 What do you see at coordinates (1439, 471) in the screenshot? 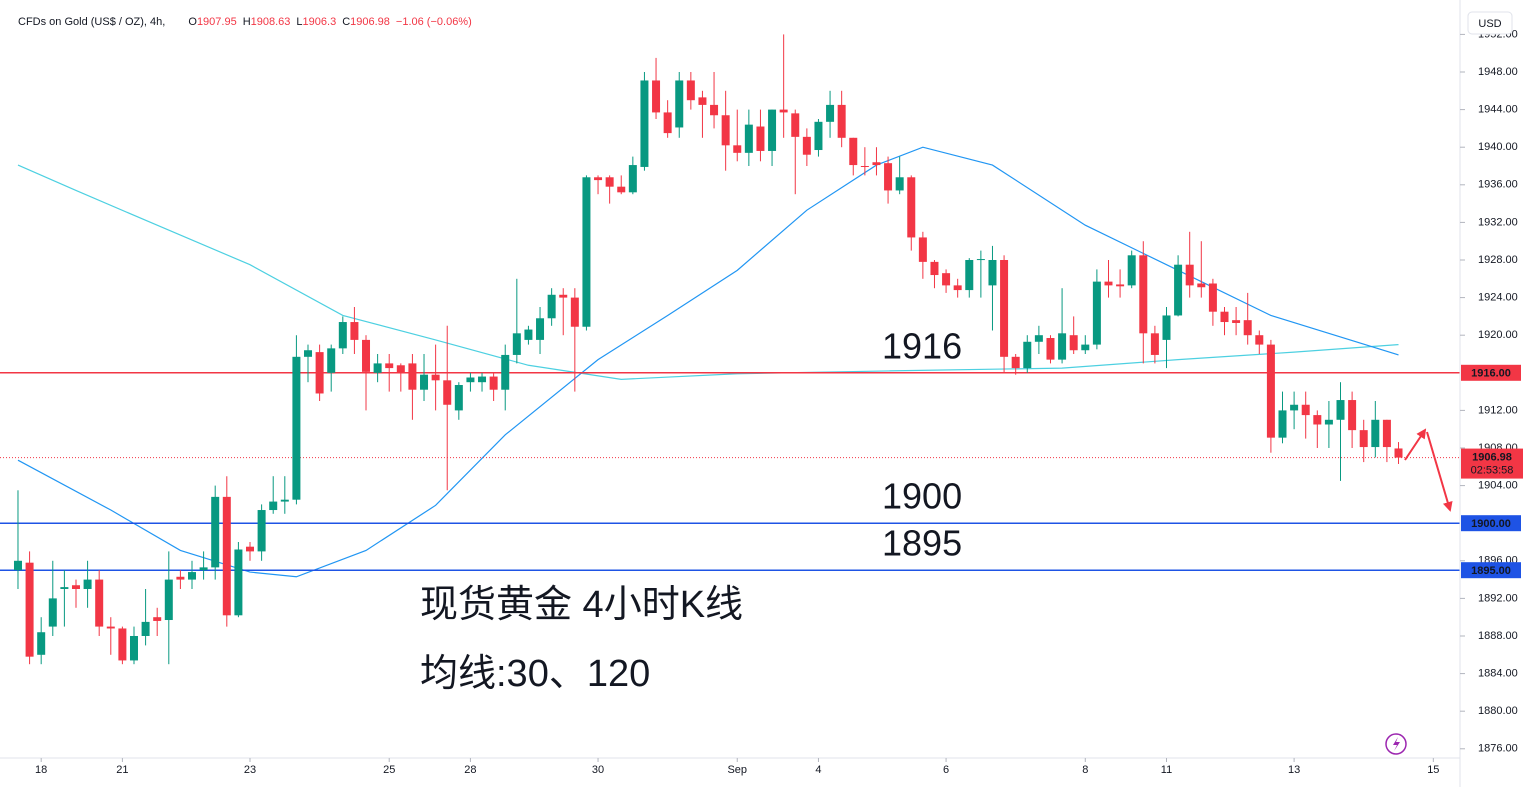
I see `arrow-down` at bounding box center [1439, 471].